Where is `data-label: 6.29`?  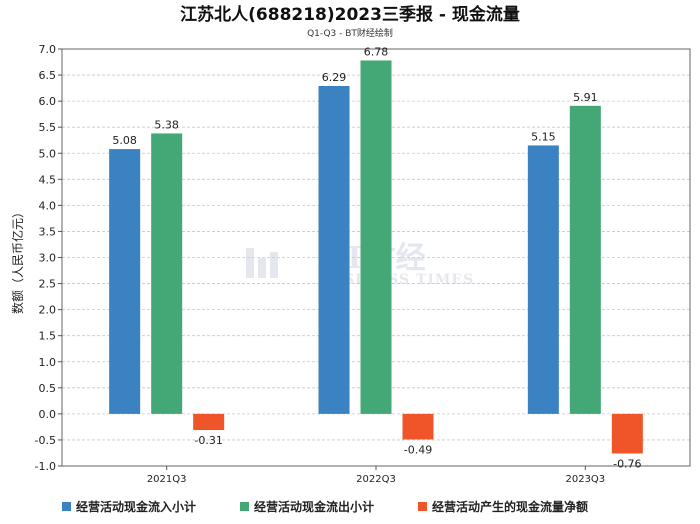
data-label: 6.29 is located at coordinates (334, 77).